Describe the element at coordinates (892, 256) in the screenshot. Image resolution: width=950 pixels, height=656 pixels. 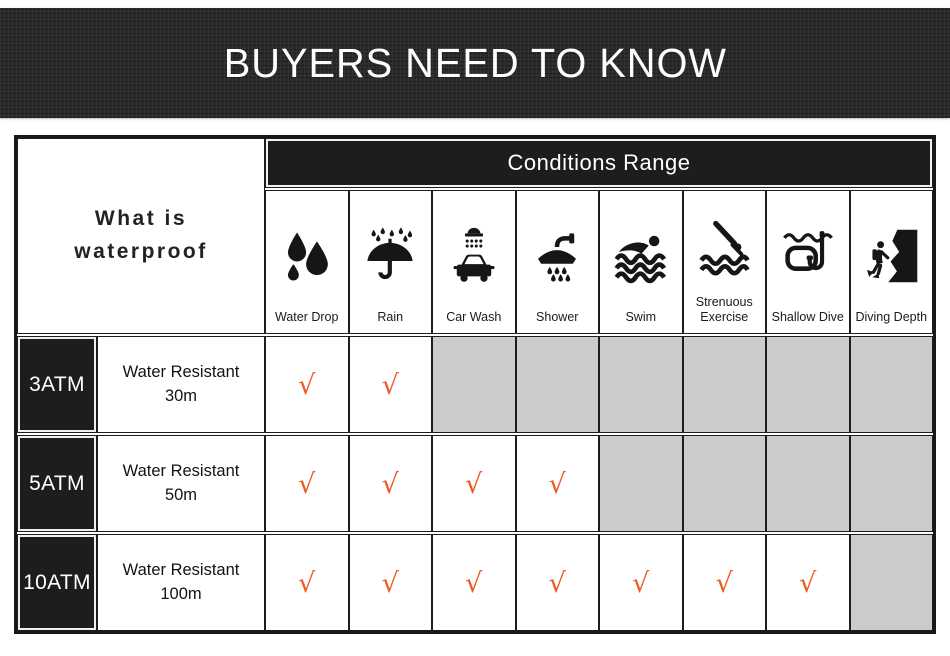
I see `diving-depth-icon` at that location.